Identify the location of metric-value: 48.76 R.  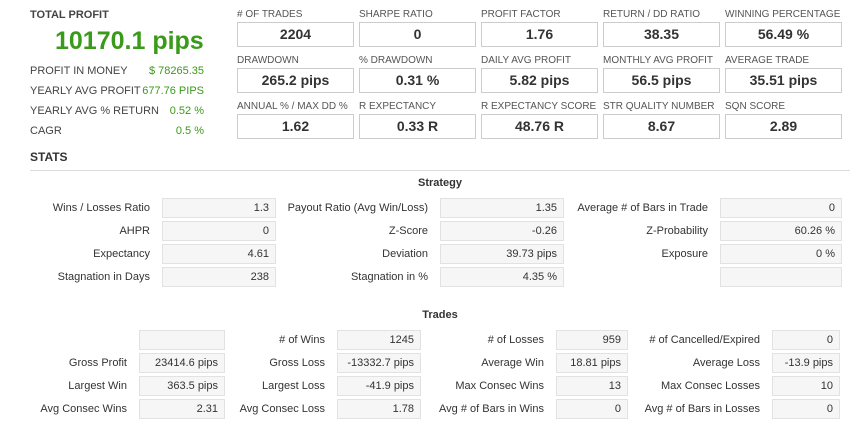
(539, 126).